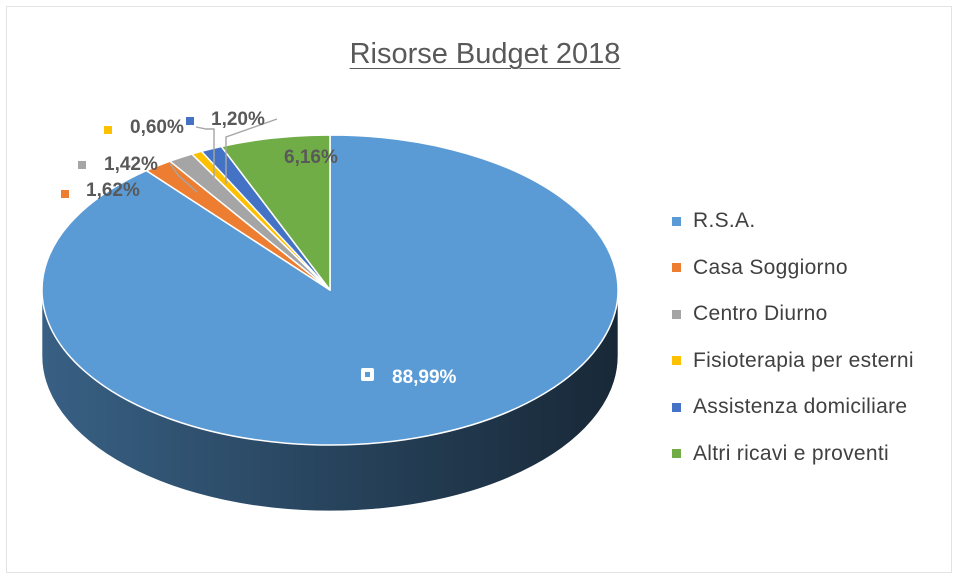 This screenshot has height=579, width=958. What do you see at coordinates (793, 221) in the screenshot?
I see `legend-item-rsa: R.S.A.` at bounding box center [793, 221].